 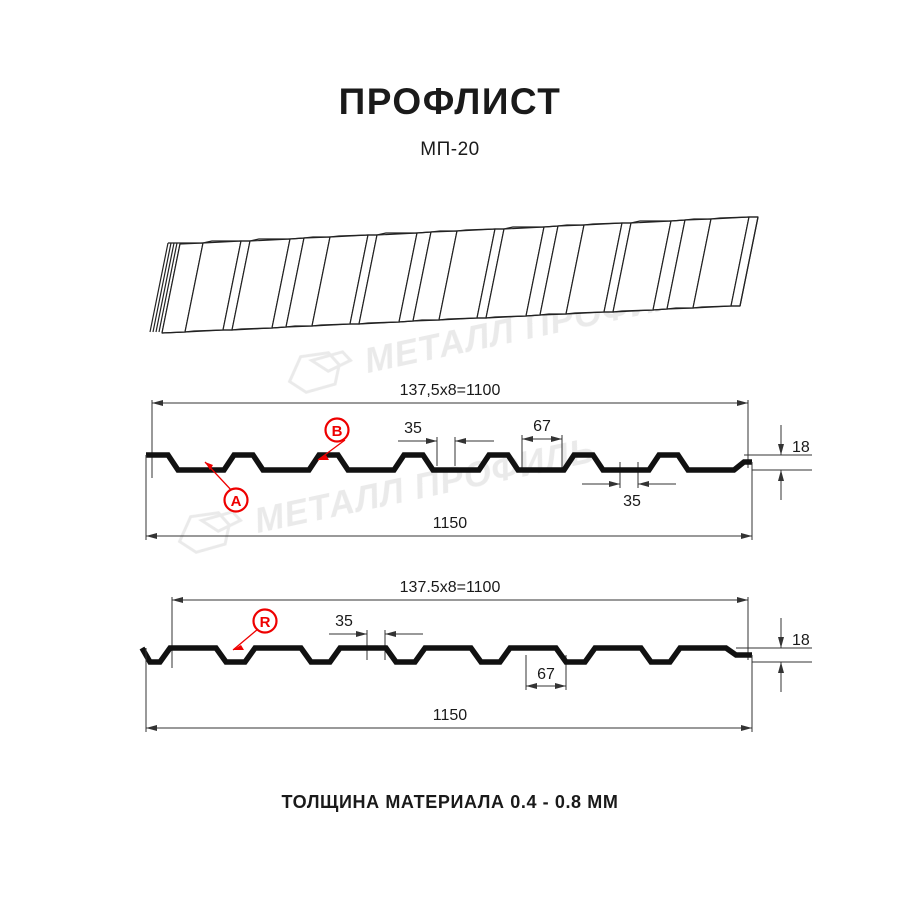 I want to click on rib-width-label-lower: 35, so click(x=632, y=501).